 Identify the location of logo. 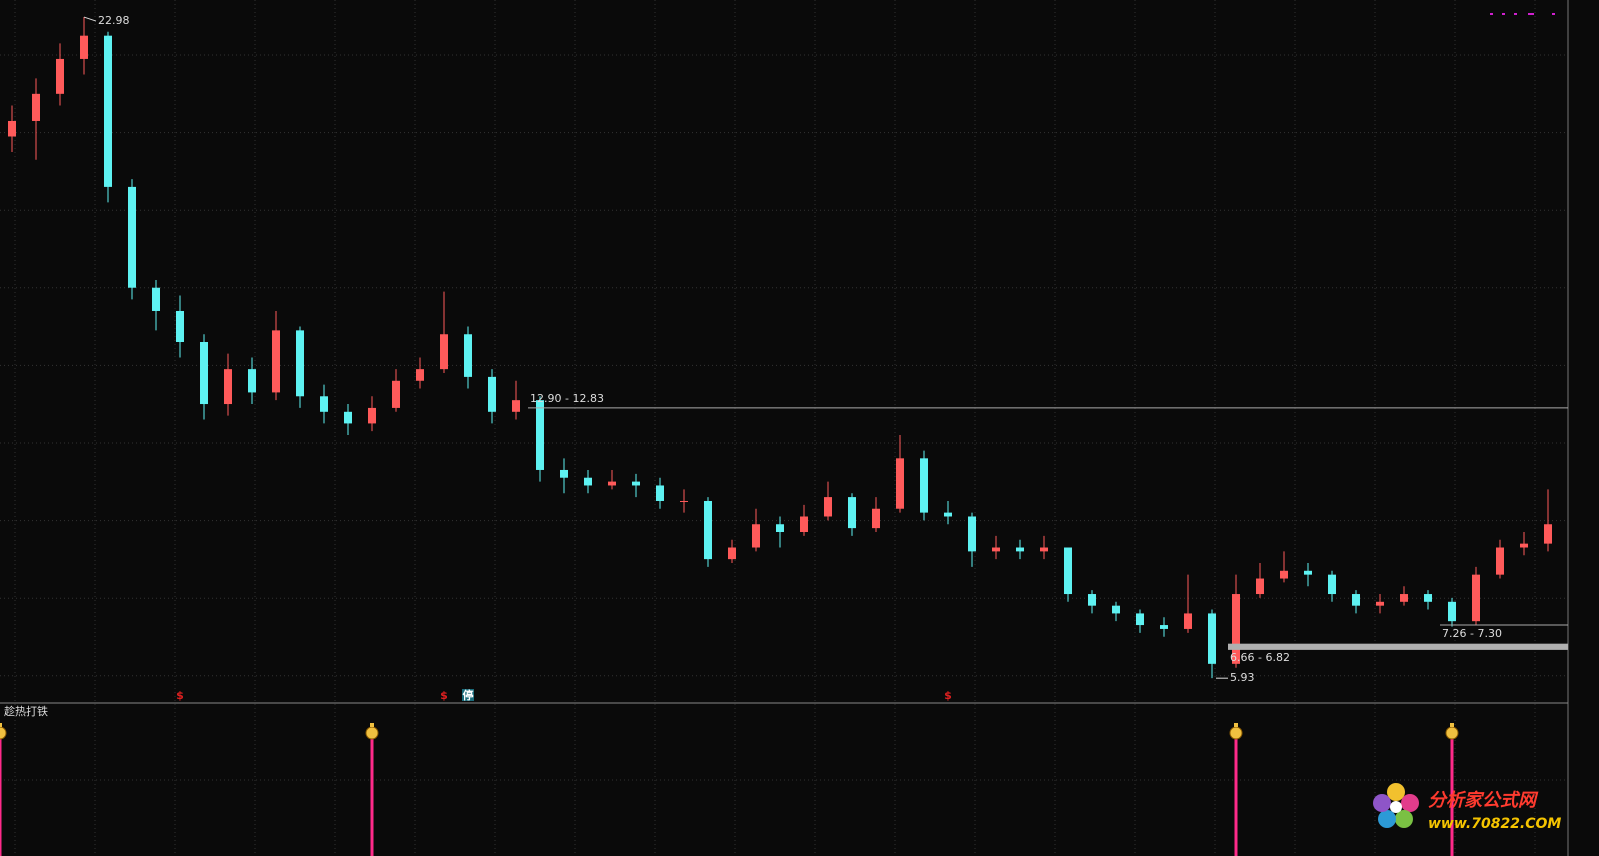
(1396, 805).